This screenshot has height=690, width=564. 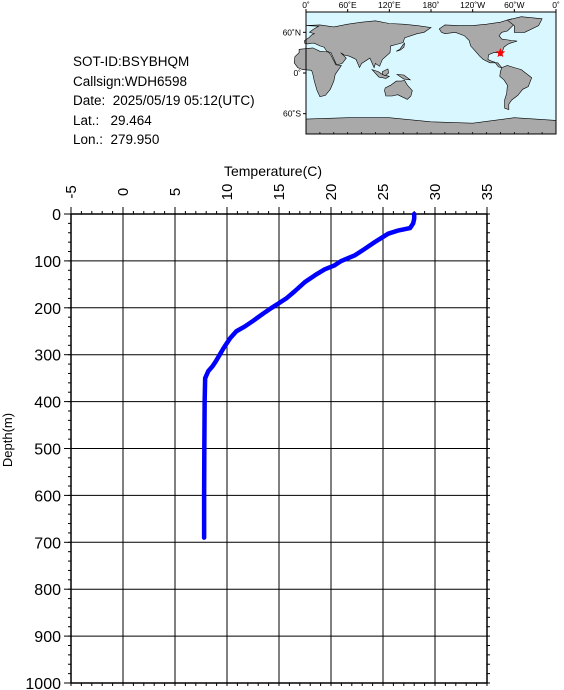 What do you see at coordinates (292, 32) in the screenshot?
I see `map-lat-label: 60˚N` at bounding box center [292, 32].